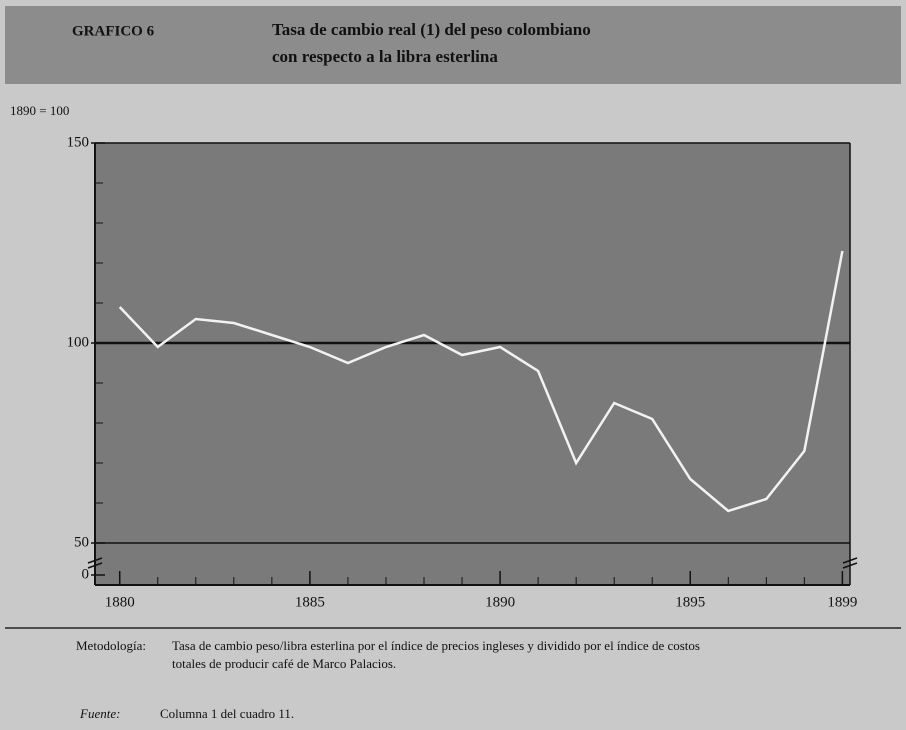 This screenshot has height=730, width=906. I want to click on figure-label: GRAFICO 6, so click(113, 31).